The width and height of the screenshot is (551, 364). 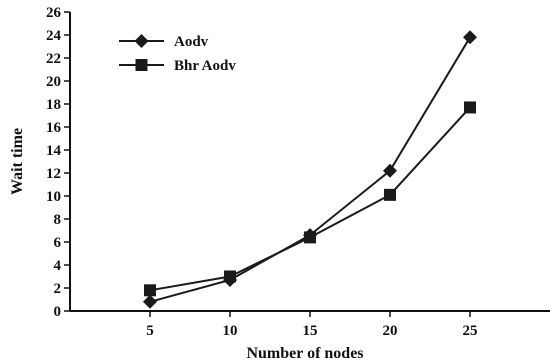 What do you see at coordinates (58, 266) in the screenshot?
I see `y-tick-label: 4` at bounding box center [58, 266].